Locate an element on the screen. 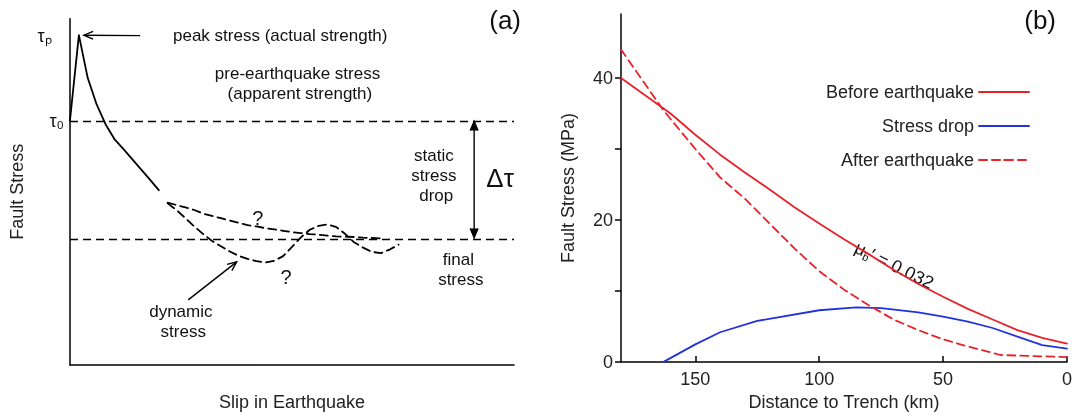 This screenshot has width=1075, height=416. annotation: pre-earthquake stress (apparent strength) is located at coordinates (299, 83).